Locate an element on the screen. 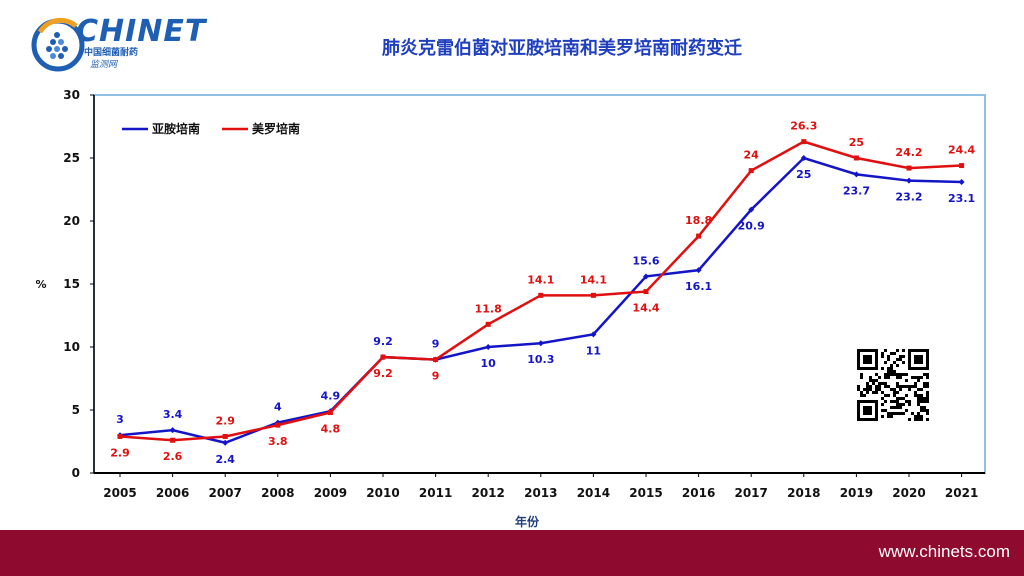 The width and height of the screenshot is (1024, 576). y-tick-label: 5 is located at coordinates (76, 410).